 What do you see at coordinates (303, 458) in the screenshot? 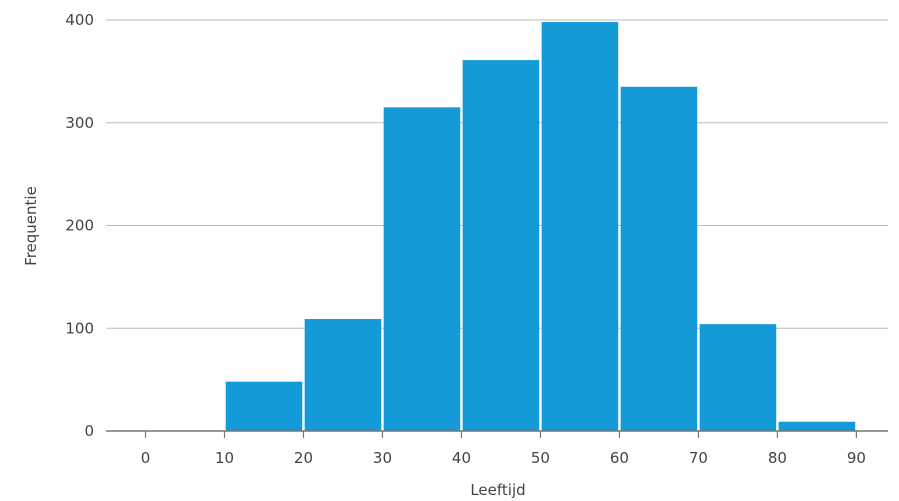
I see `x-tick-label: 20` at bounding box center [303, 458].